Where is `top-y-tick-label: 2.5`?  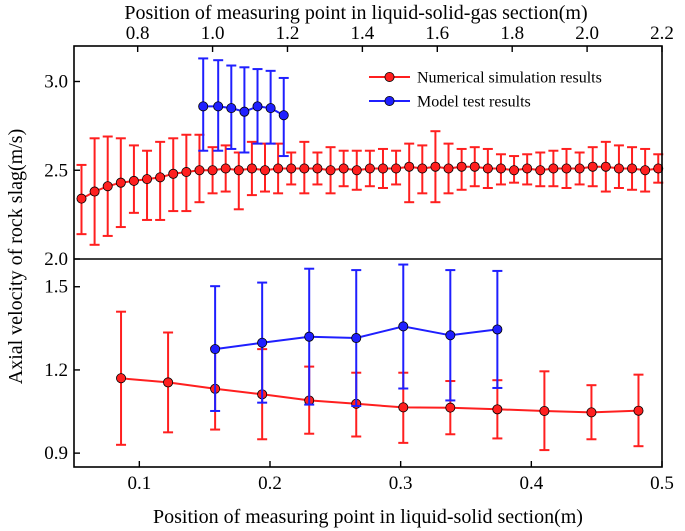
top-y-tick-label: 2.5 is located at coordinates (56, 170).